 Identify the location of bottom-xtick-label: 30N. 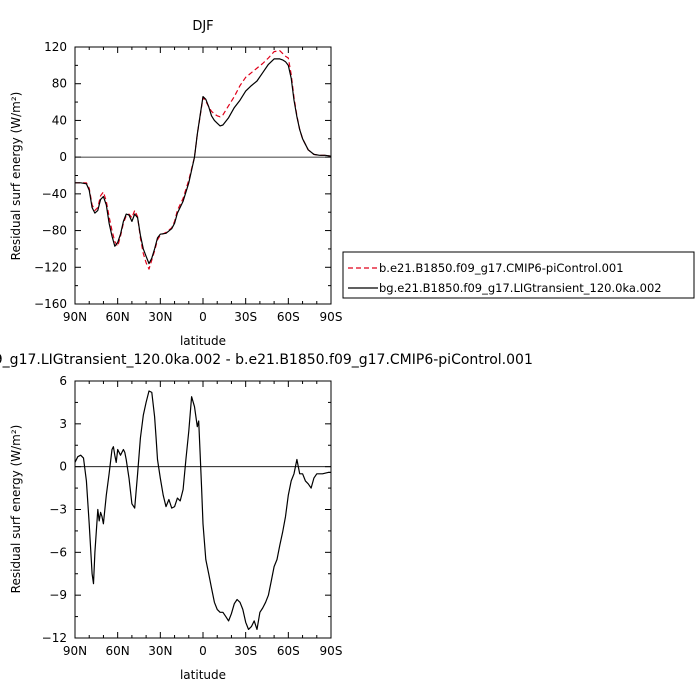
(160, 651).